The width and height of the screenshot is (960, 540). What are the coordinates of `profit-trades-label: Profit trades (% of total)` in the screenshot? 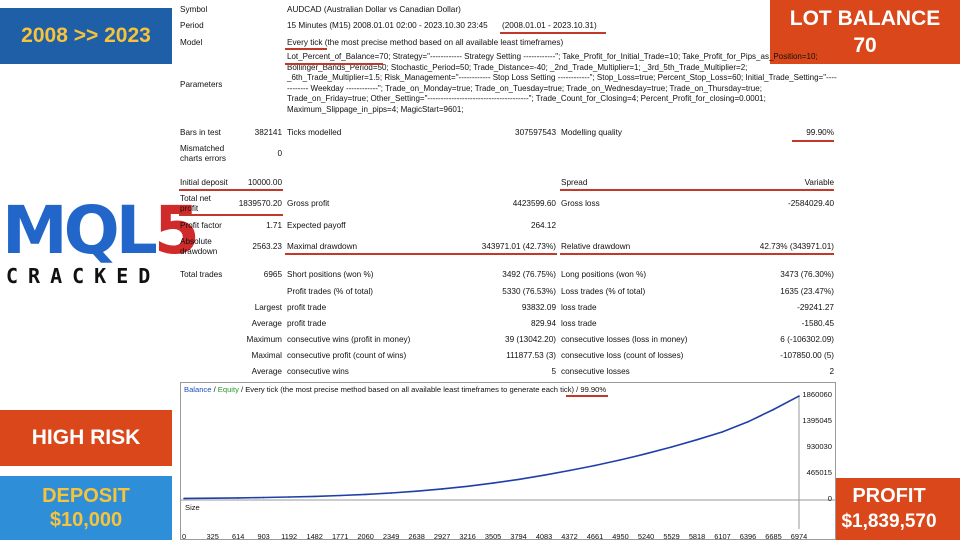 It's located at (330, 291).